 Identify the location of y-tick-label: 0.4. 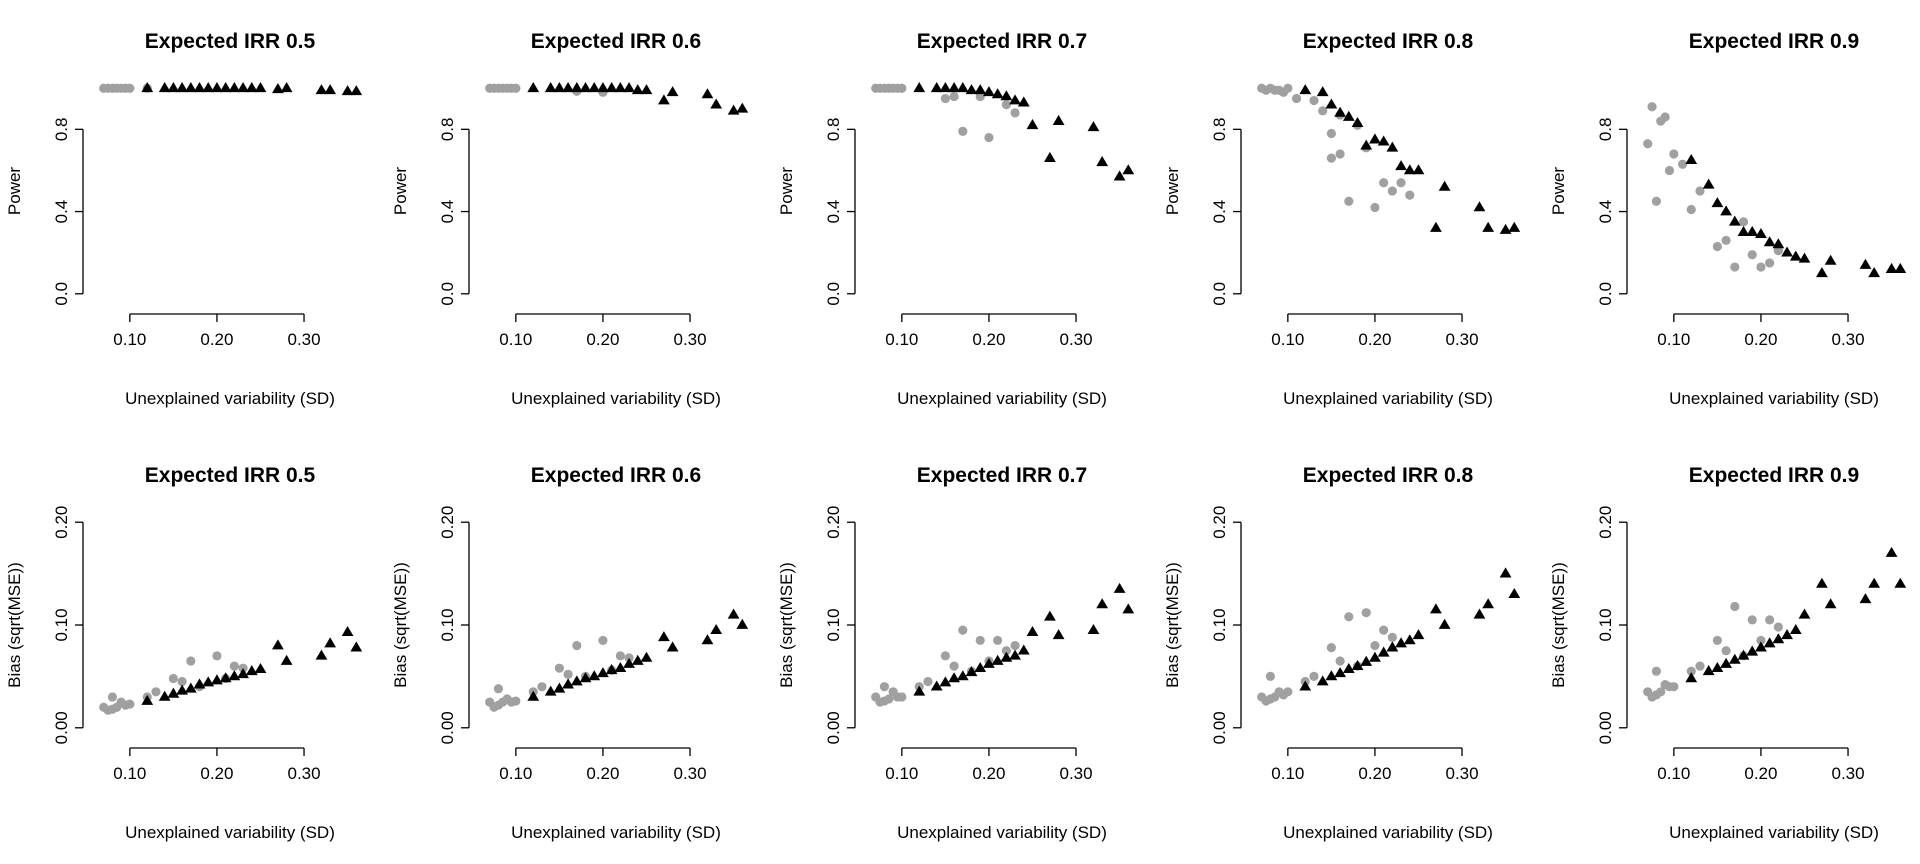
(1219, 212).